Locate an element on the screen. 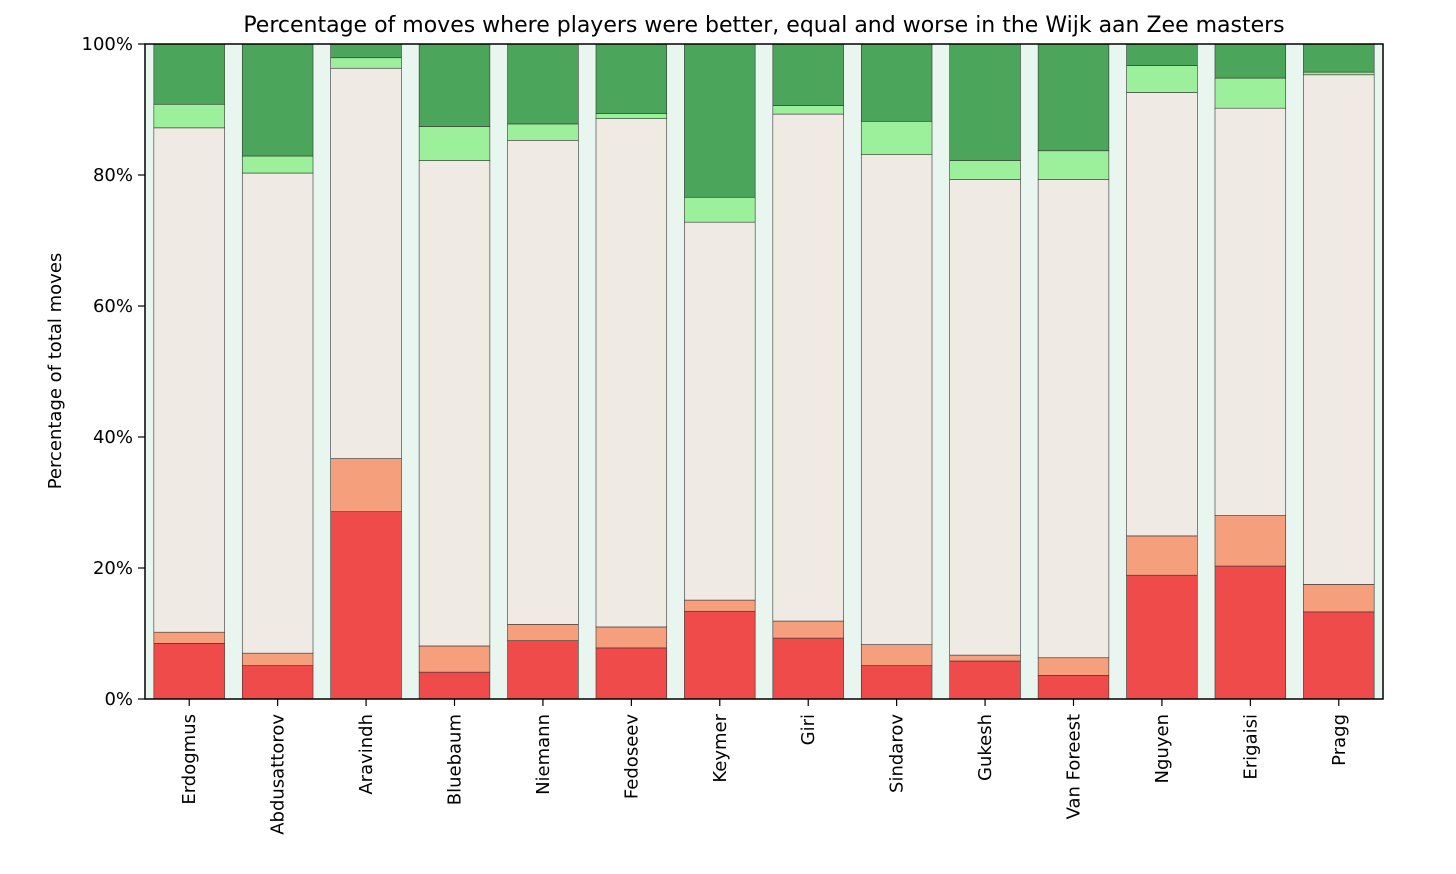 Image resolution: width=1456 pixels, height=874 pixels. bar-segment-much-worse-bluebaum is located at coordinates (454, 685).